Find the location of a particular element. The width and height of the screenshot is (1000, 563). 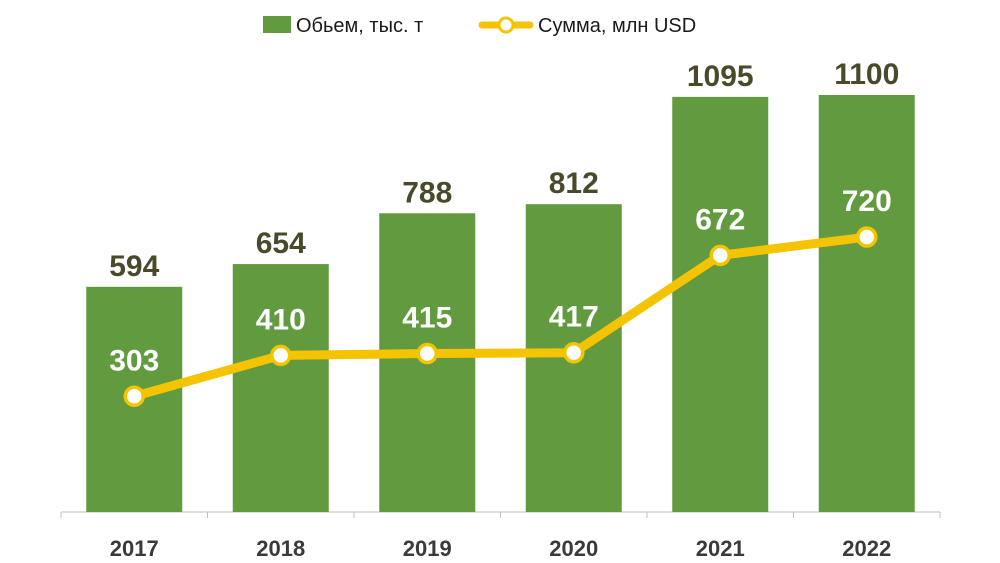

line-data-label-2018: 410 is located at coordinates (281, 319).